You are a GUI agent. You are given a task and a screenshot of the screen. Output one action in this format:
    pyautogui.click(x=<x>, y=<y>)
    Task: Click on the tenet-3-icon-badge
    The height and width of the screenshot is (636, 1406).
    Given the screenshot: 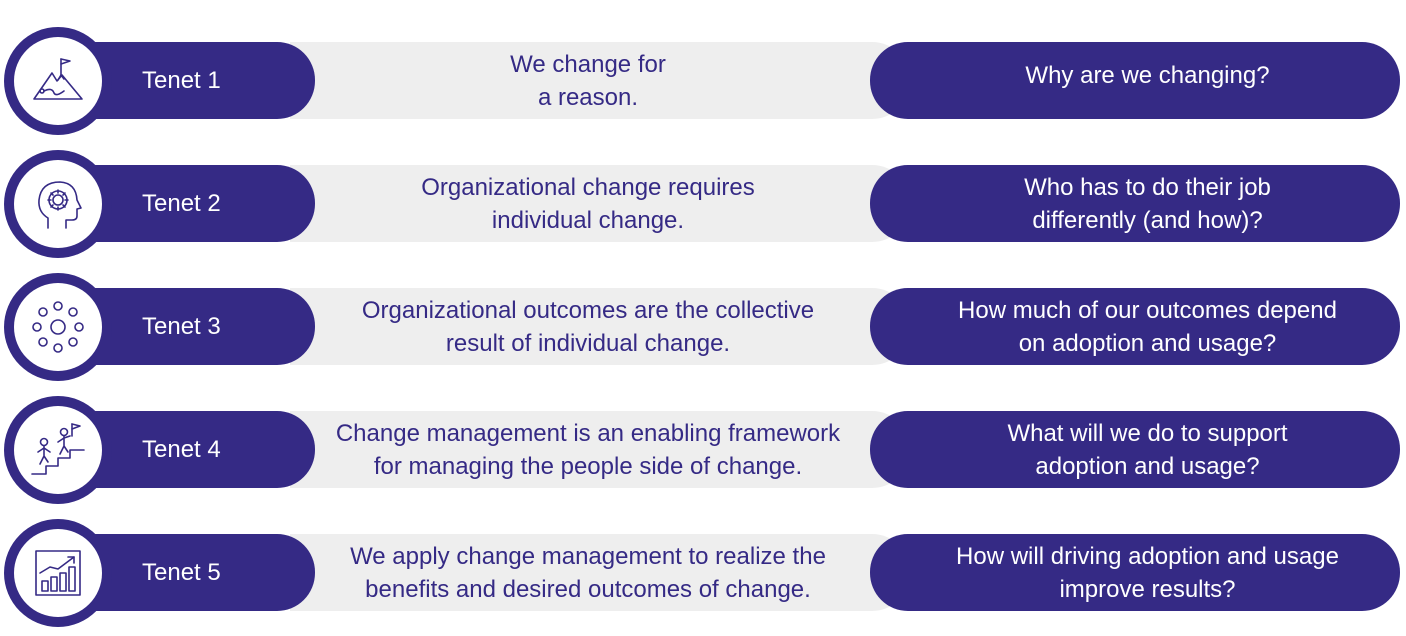 What is the action you would take?
    pyautogui.click(x=58, y=327)
    